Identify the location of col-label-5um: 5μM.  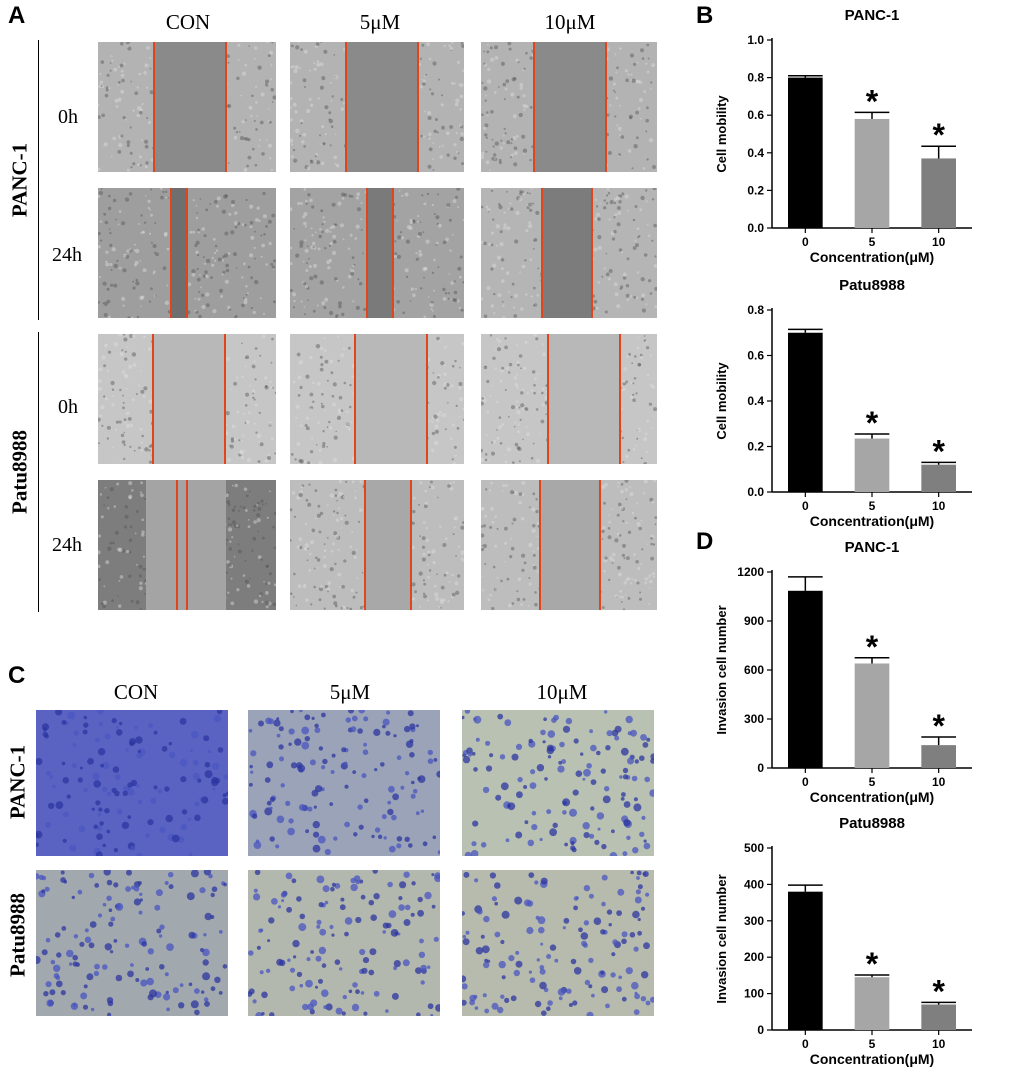
(380, 22).